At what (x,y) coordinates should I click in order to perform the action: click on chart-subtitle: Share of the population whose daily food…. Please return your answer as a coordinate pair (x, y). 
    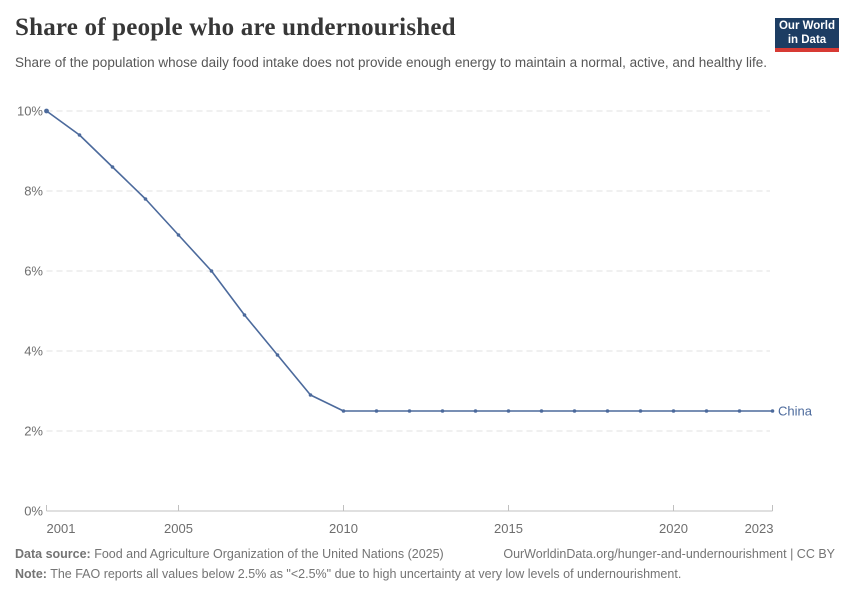
    Looking at the image, I should click on (391, 62).